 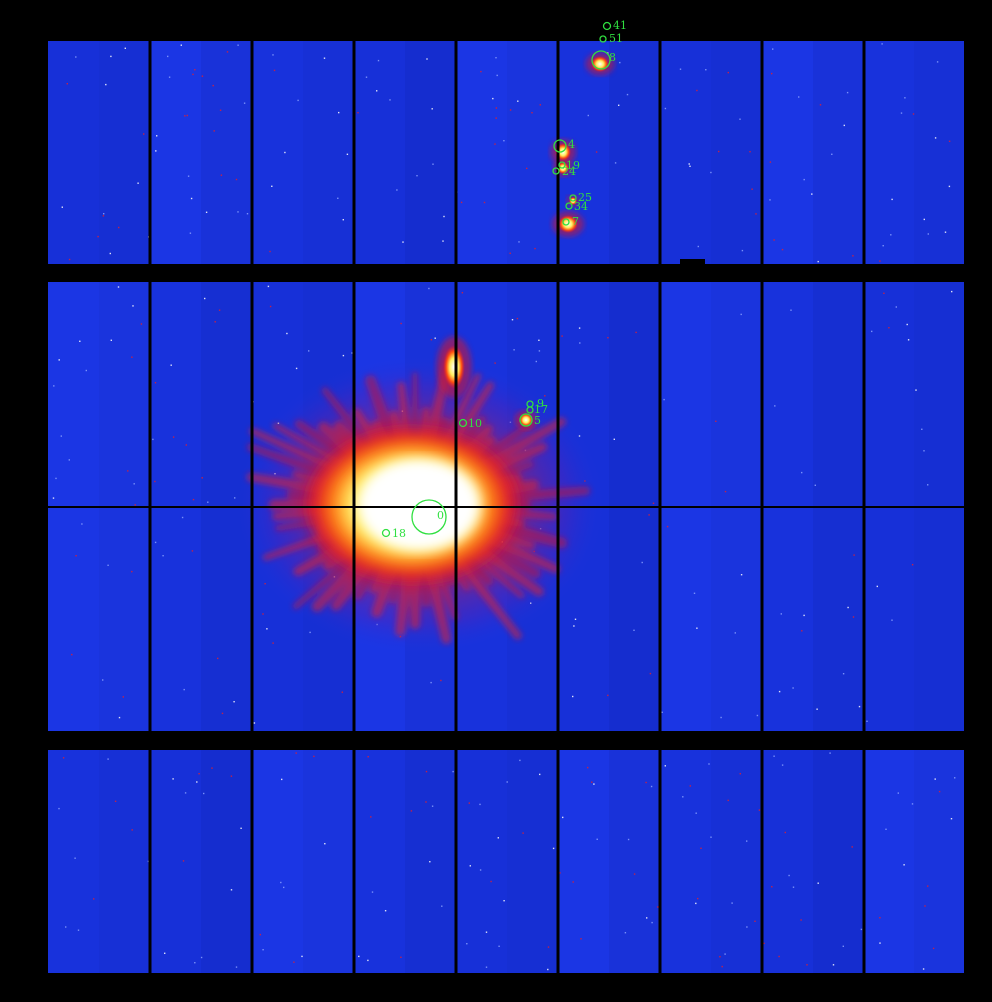 I want to click on source-core, so click(x=420, y=505).